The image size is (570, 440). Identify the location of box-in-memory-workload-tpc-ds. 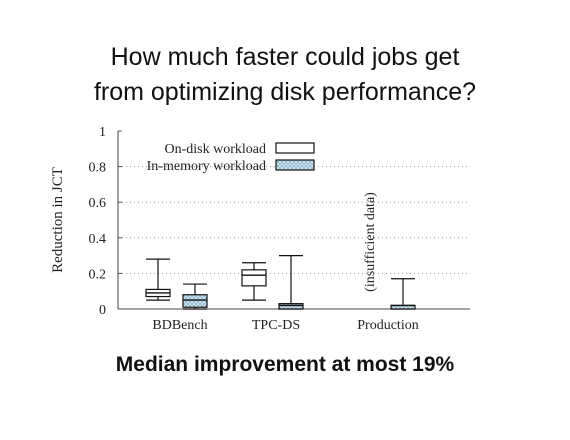
(291, 282).